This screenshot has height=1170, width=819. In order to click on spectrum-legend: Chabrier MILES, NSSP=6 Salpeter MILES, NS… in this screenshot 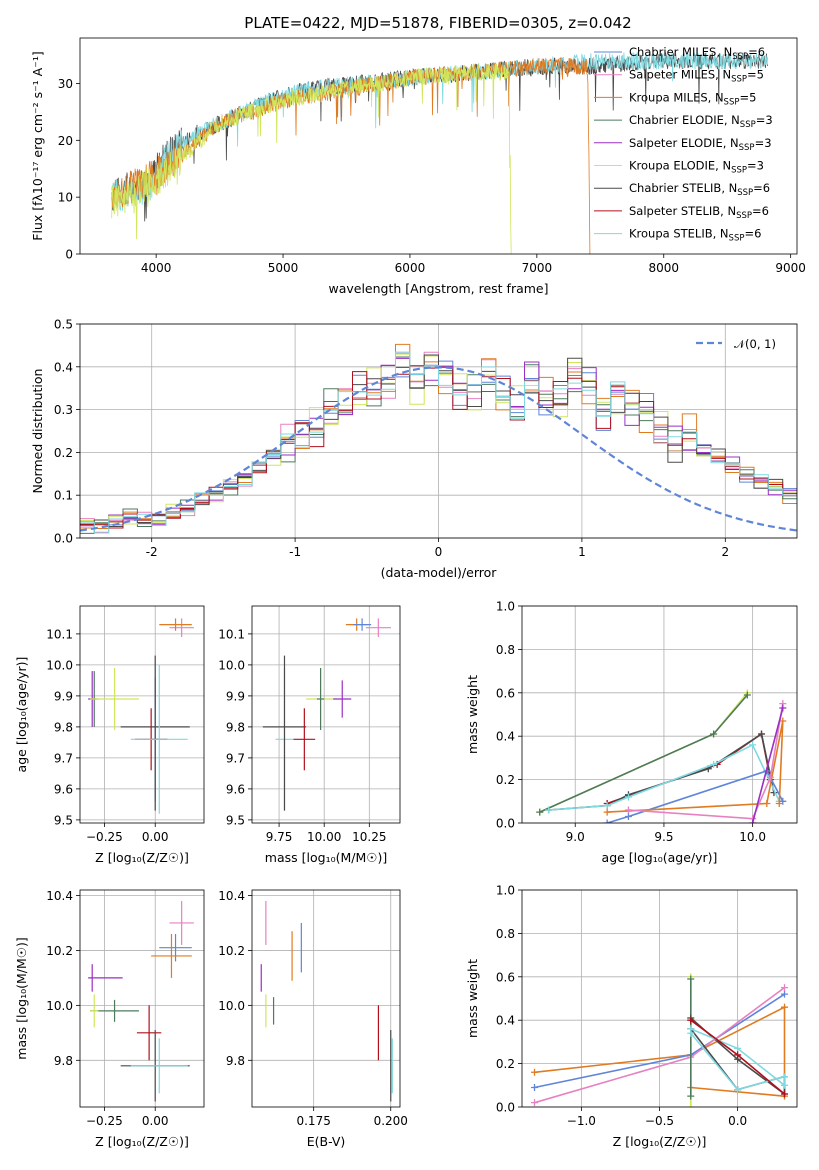, I will do `click(683, 144)`.